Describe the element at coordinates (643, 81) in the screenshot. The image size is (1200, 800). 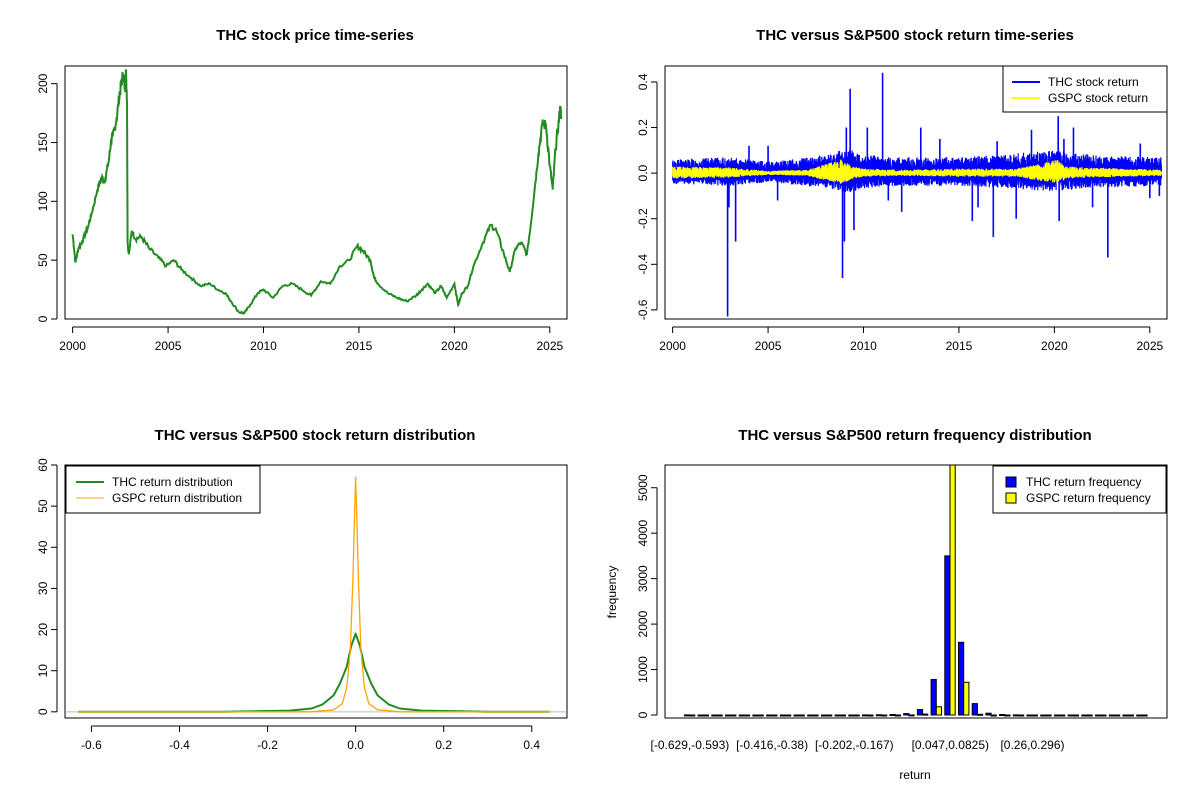
I see `y-tick-label: 0.4` at that location.